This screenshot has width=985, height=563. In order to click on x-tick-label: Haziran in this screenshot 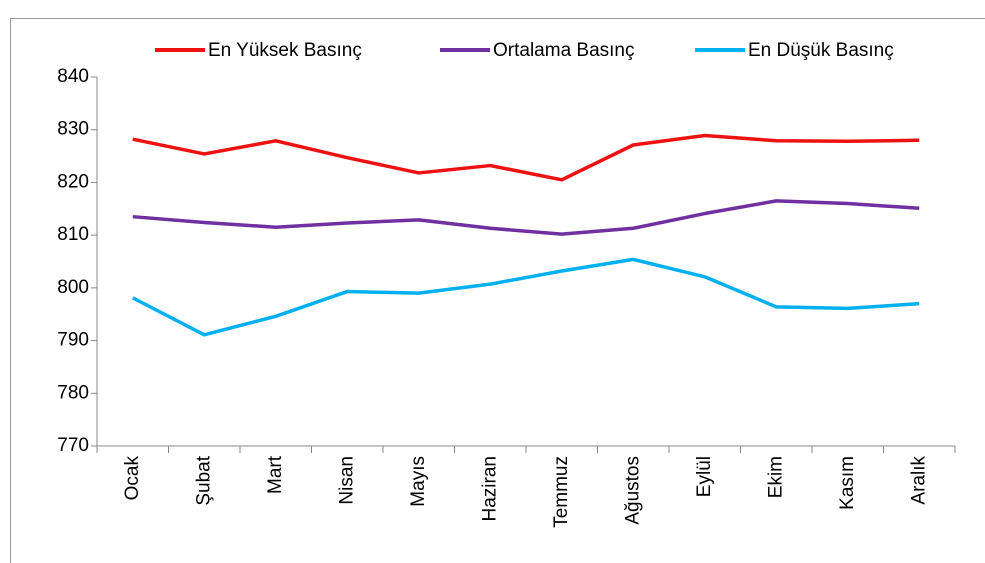, I will do `click(489, 488)`.